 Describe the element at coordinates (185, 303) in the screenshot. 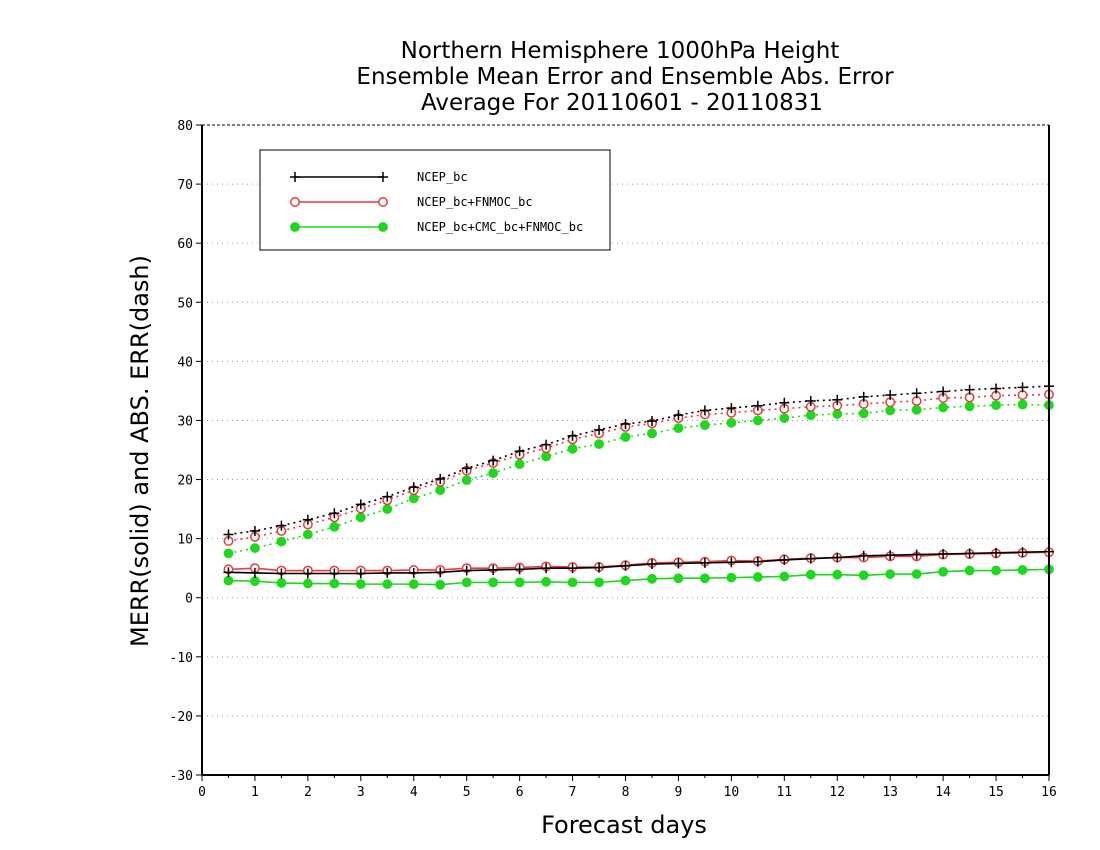

I see `y-tick-label: 50` at that location.